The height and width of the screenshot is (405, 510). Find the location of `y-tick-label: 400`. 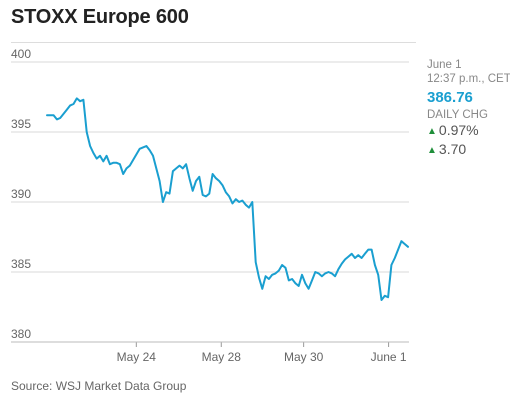

y-tick-label: 400 is located at coordinates (21, 54).